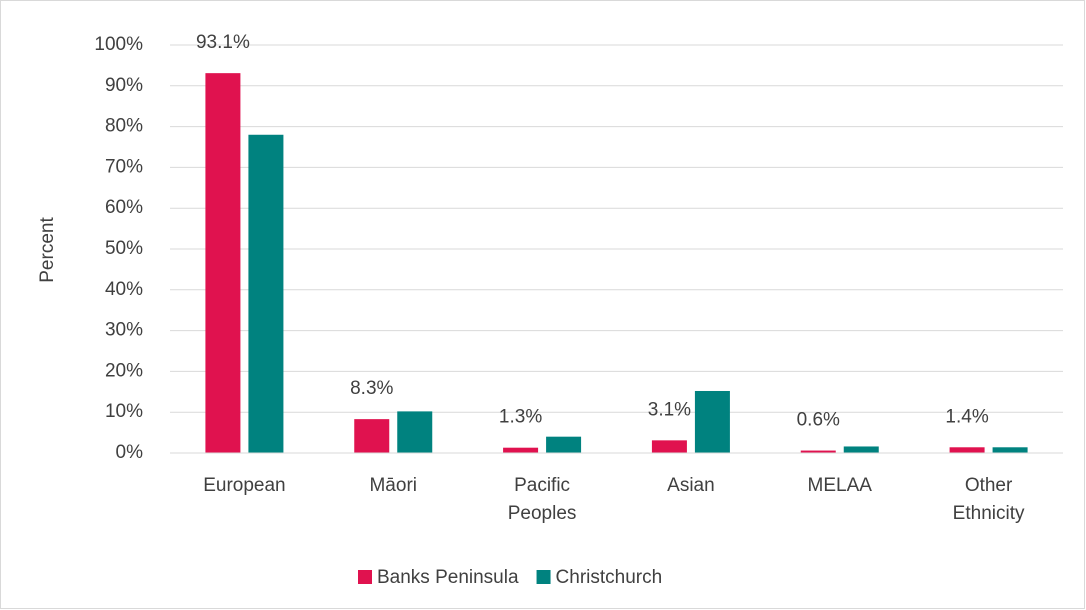 The image size is (1086, 610). Describe the element at coordinates (124, 248) in the screenshot. I see `y-tick-label: 50%` at that location.